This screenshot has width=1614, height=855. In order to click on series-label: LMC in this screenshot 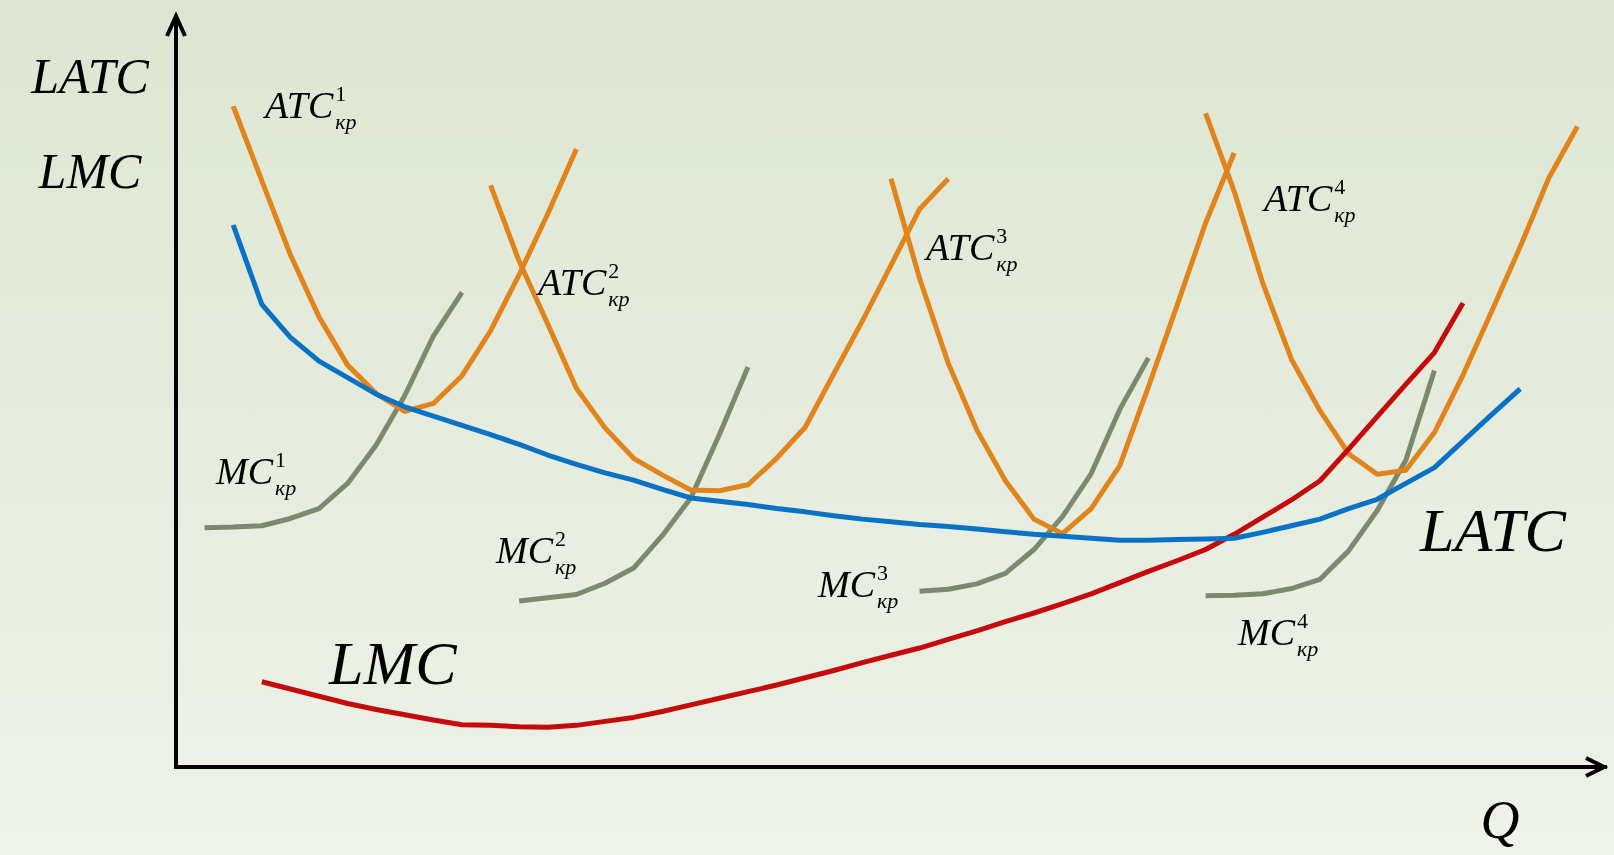, I will do `click(393, 663)`.